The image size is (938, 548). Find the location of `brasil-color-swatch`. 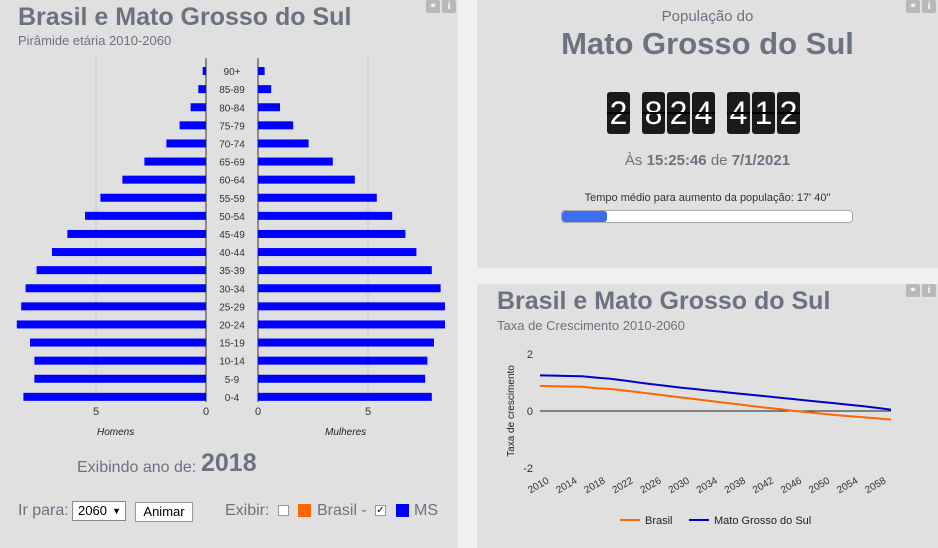

brasil-color-swatch is located at coordinates (304, 510).